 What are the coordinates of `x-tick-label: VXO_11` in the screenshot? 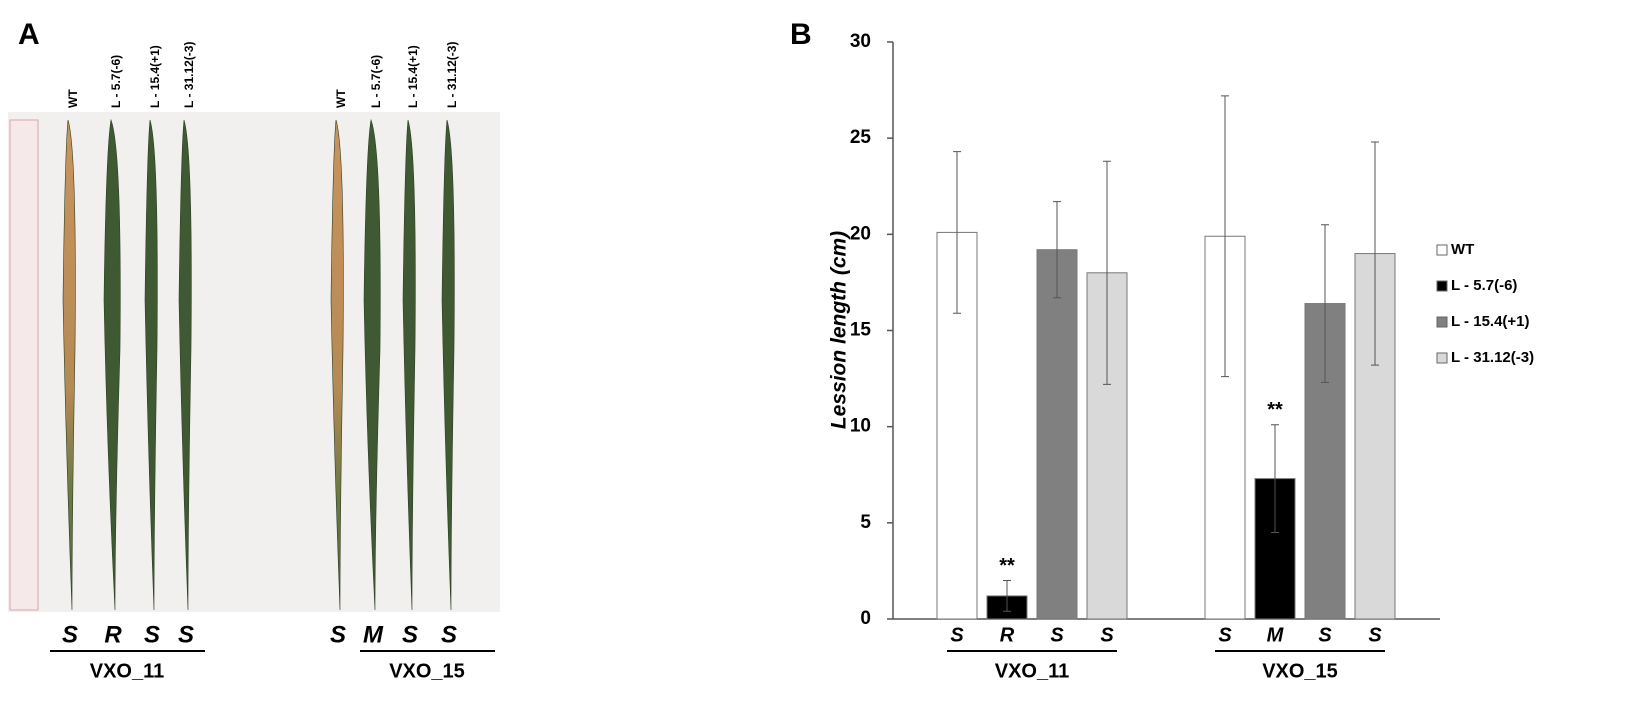 It's located at (1032, 671).